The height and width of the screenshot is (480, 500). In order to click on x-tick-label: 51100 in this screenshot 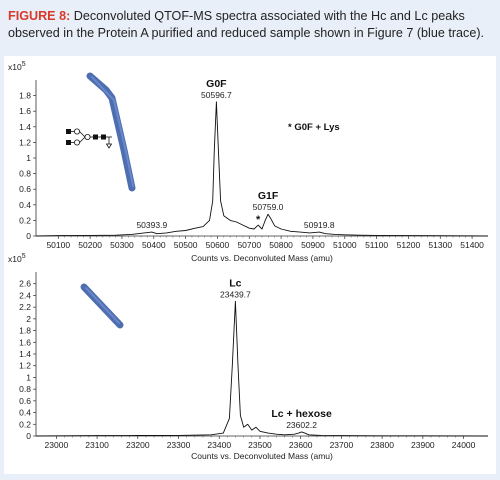, I will do `click(376, 245)`.